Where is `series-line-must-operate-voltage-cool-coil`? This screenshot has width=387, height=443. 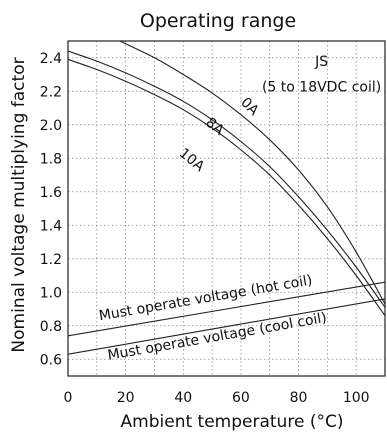
series-line-must-operate-voltage-cool-coil is located at coordinates (226, 326).